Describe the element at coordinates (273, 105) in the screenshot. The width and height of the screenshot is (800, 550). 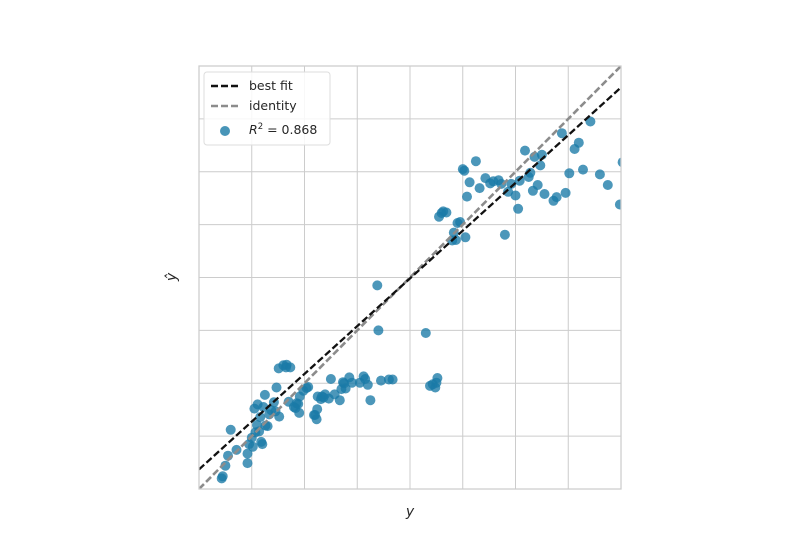
I see `legend-identity-label: identity` at that location.